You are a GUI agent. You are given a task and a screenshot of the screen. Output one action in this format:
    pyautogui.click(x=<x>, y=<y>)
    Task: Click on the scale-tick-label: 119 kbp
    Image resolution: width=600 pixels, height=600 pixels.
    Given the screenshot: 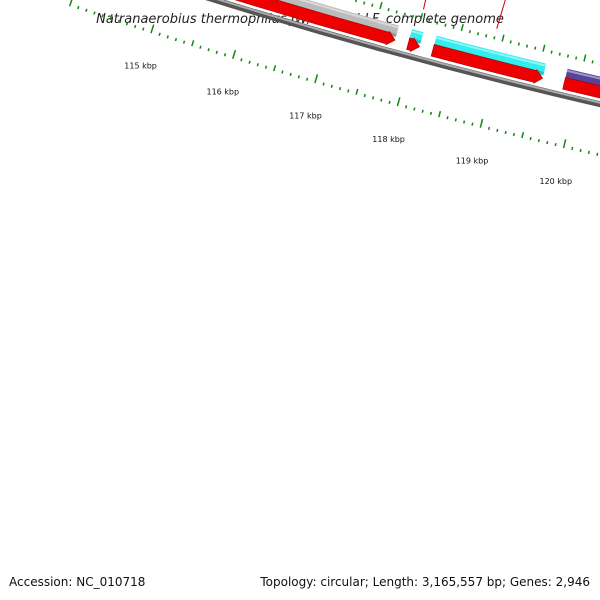 What is the action you would take?
    pyautogui.click(x=472, y=161)
    